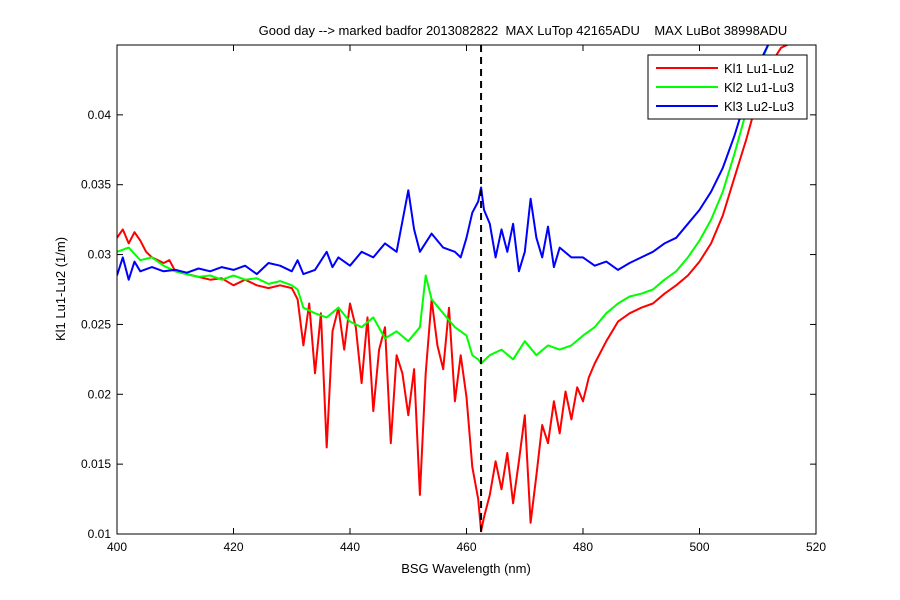 The image size is (900, 600). What do you see at coordinates (96, 324) in the screenshot?
I see `y-tick-label: 0.025` at bounding box center [96, 324].